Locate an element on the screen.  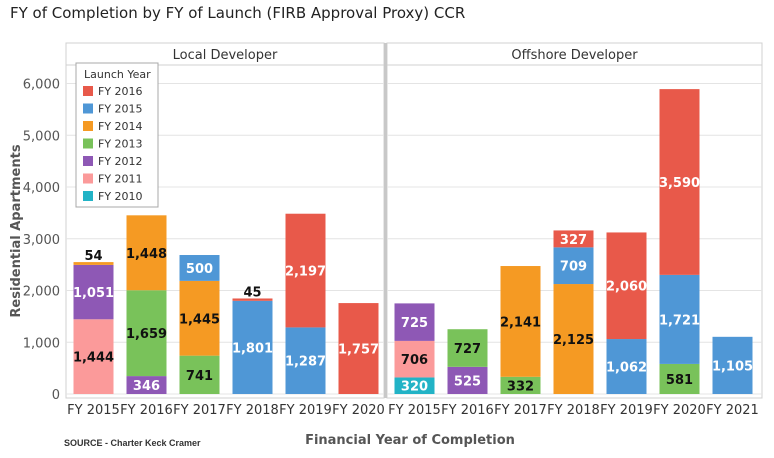
data-label: 332 is located at coordinates (520, 386).